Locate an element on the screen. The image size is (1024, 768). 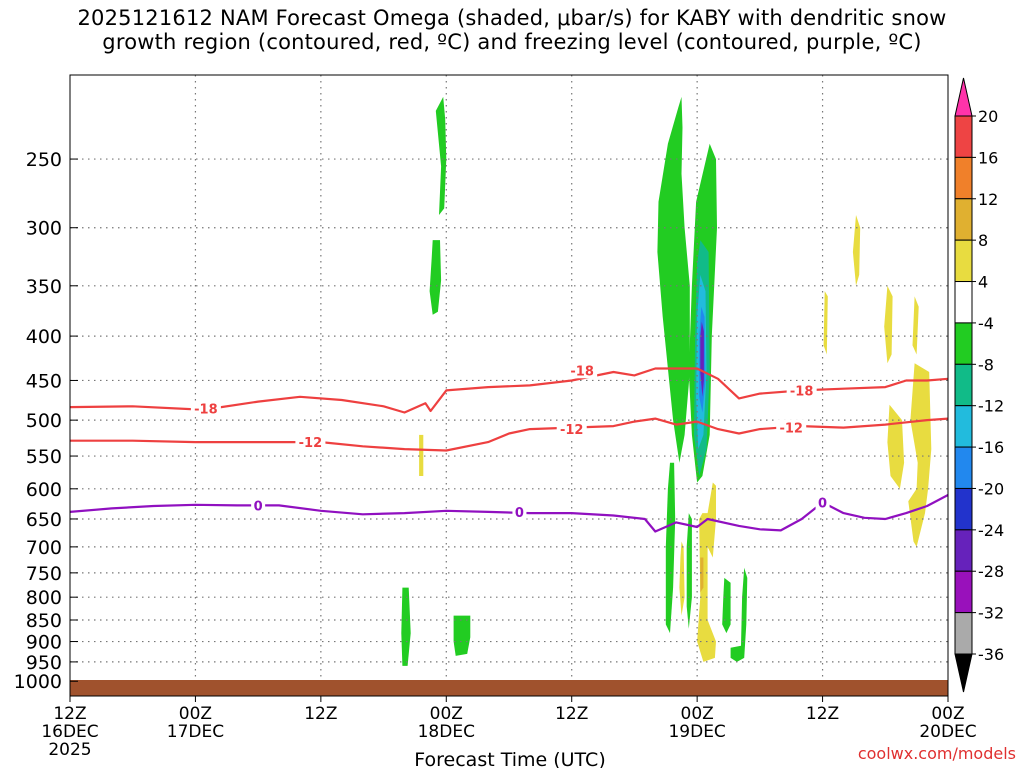
x-tick-sublabel-12: 17DEC is located at coordinates (195, 732).